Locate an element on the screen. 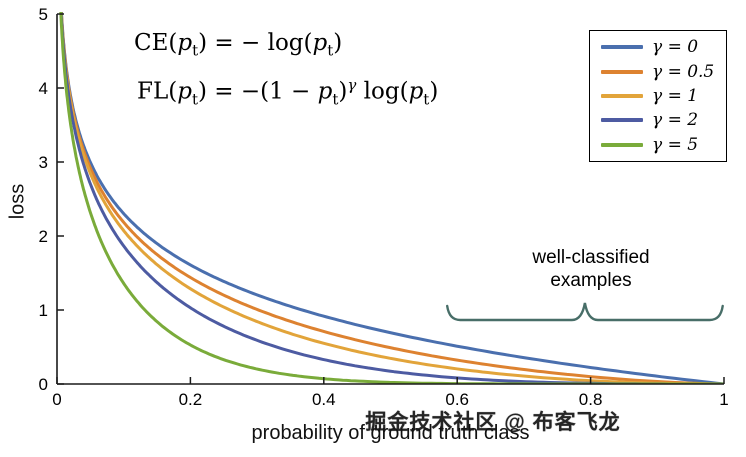 This screenshot has width=746, height=457. legend-label: γ = 2 is located at coordinates (675, 120).